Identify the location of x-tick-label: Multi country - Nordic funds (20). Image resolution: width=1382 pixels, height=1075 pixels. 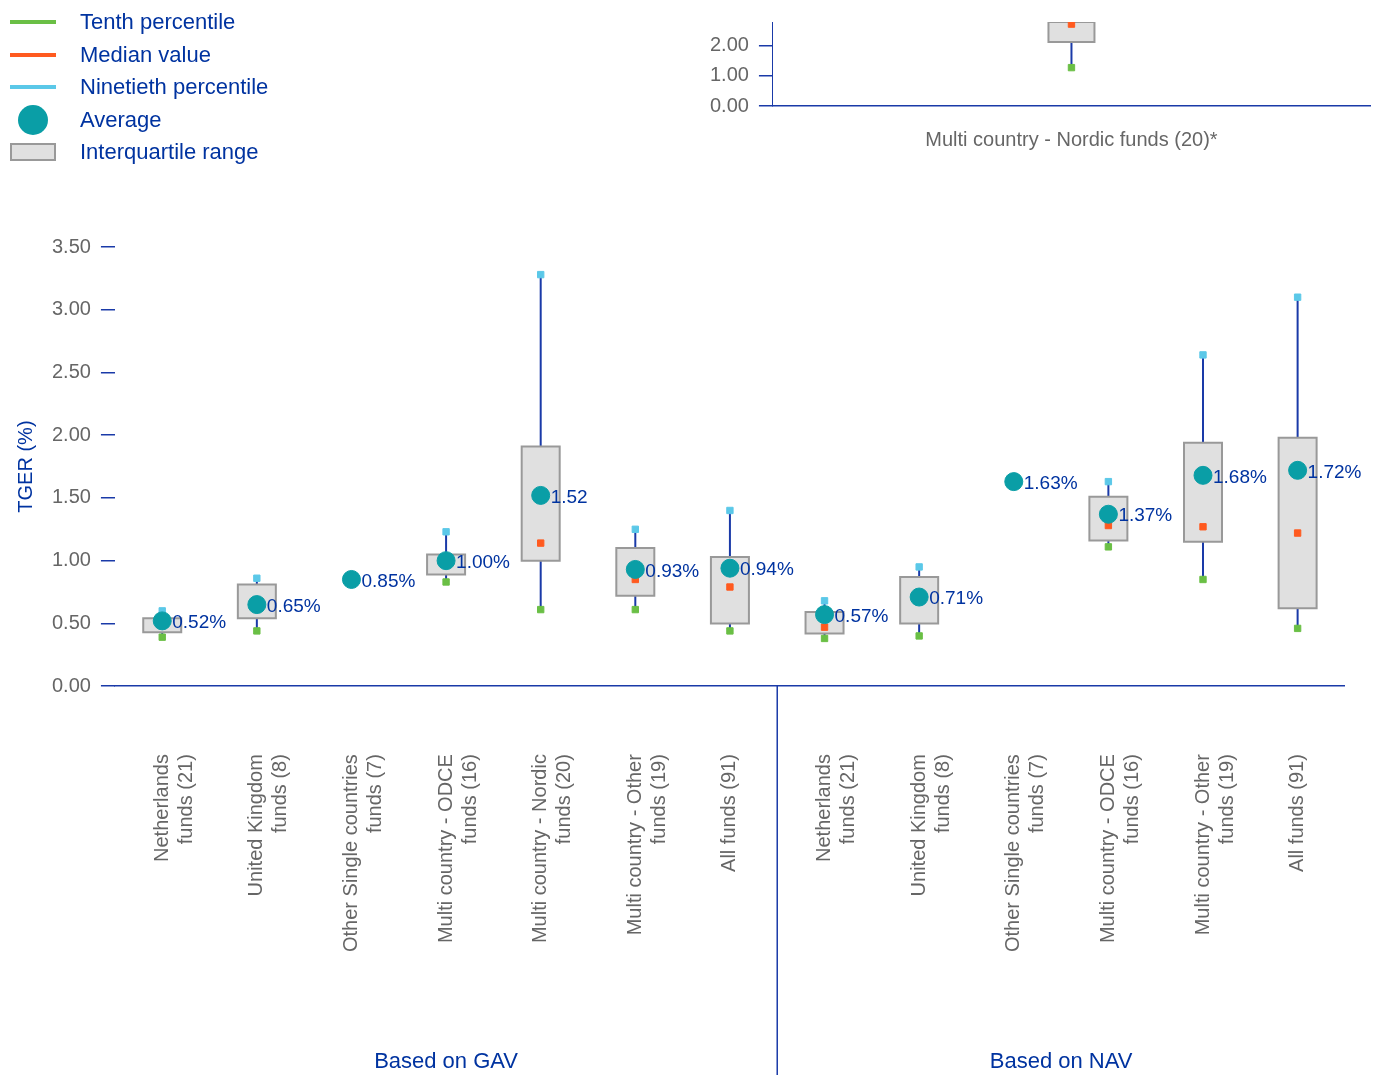
(551, 849).